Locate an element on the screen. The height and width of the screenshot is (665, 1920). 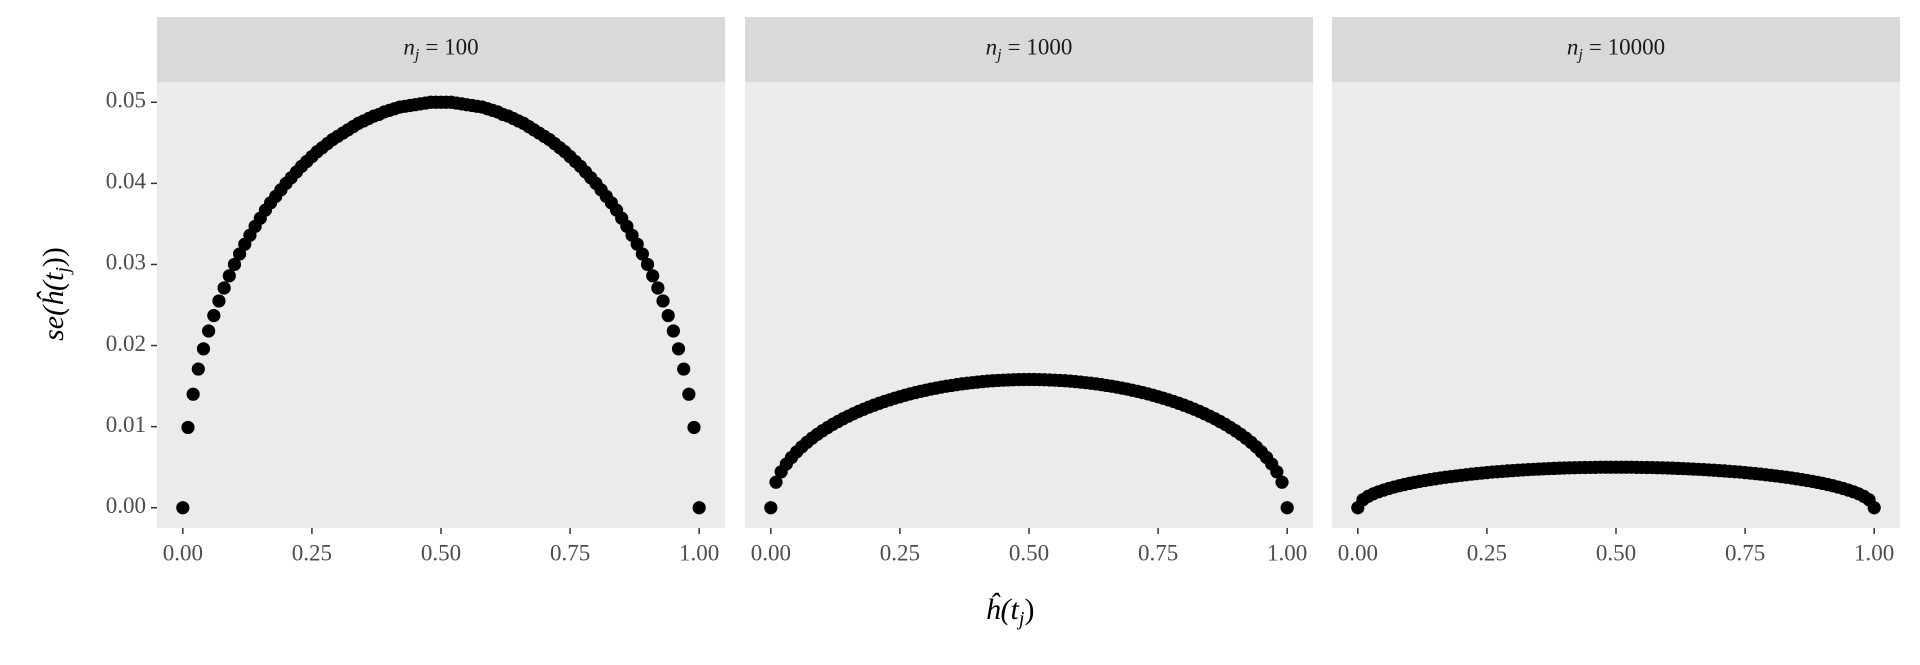
strip-text: = 10000 is located at coordinates (1627, 47).